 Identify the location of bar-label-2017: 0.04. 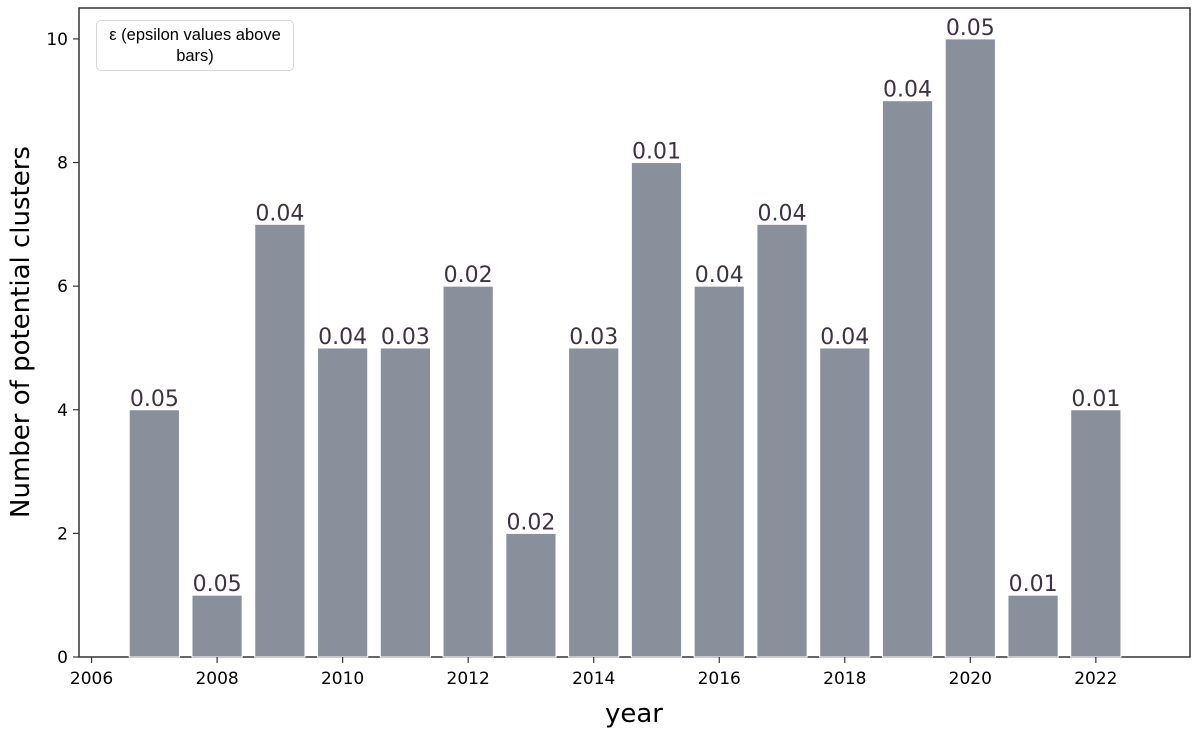
(782, 213).